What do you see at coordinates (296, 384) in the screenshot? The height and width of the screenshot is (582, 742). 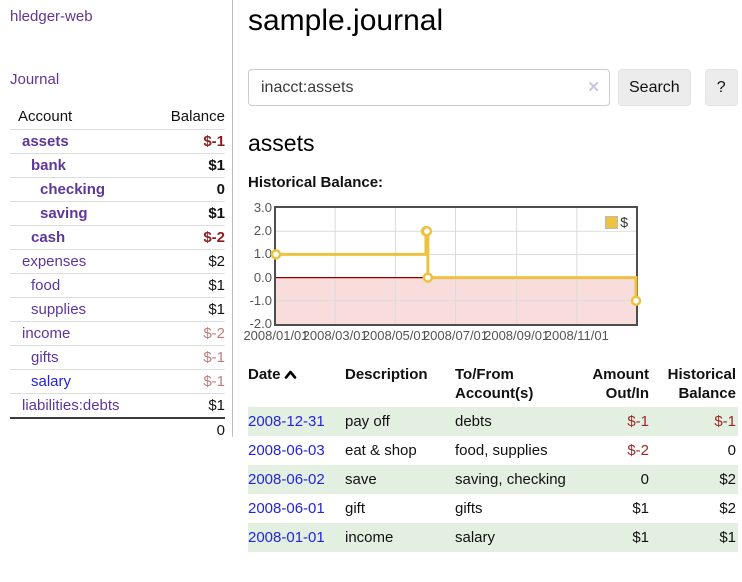 I see `column-header-date: Date` at bounding box center [296, 384].